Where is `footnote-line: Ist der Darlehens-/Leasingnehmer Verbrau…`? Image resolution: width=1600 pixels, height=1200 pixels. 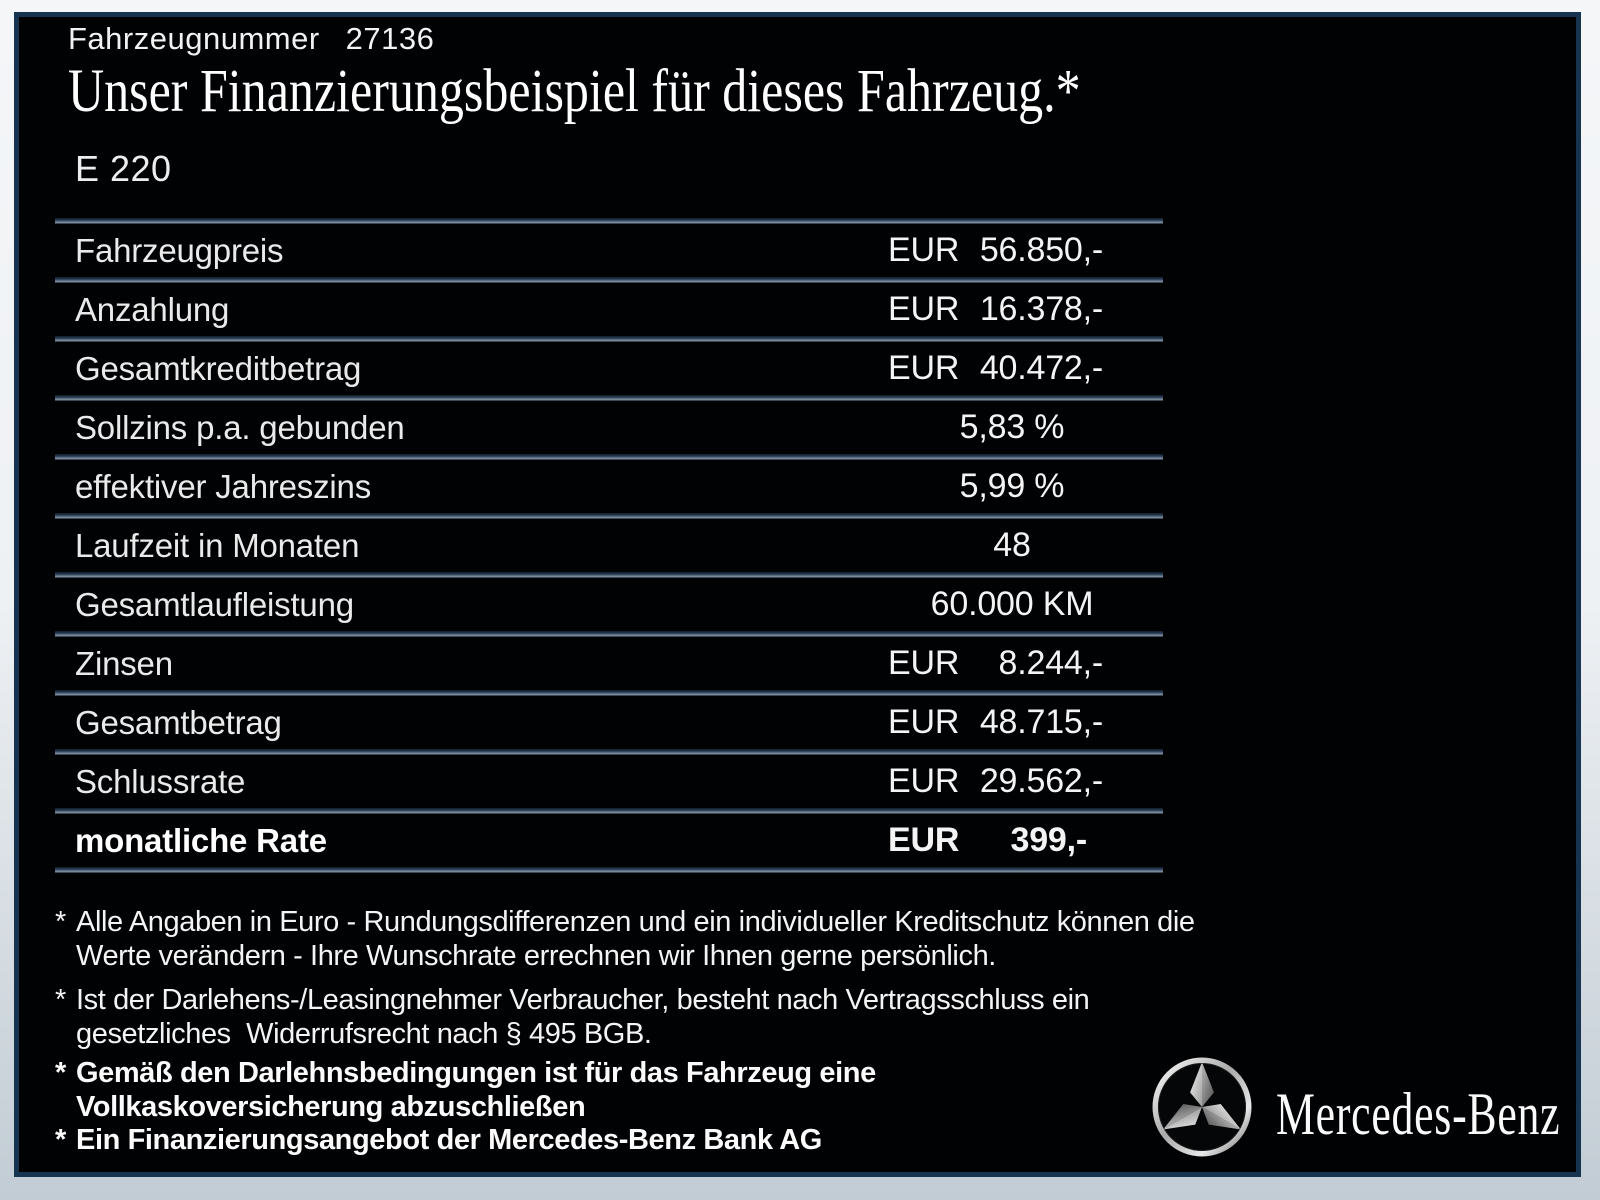
footnote-line: Ist der Darlehens-/Leasingnehmer Verbrau… is located at coordinates (583, 1000).